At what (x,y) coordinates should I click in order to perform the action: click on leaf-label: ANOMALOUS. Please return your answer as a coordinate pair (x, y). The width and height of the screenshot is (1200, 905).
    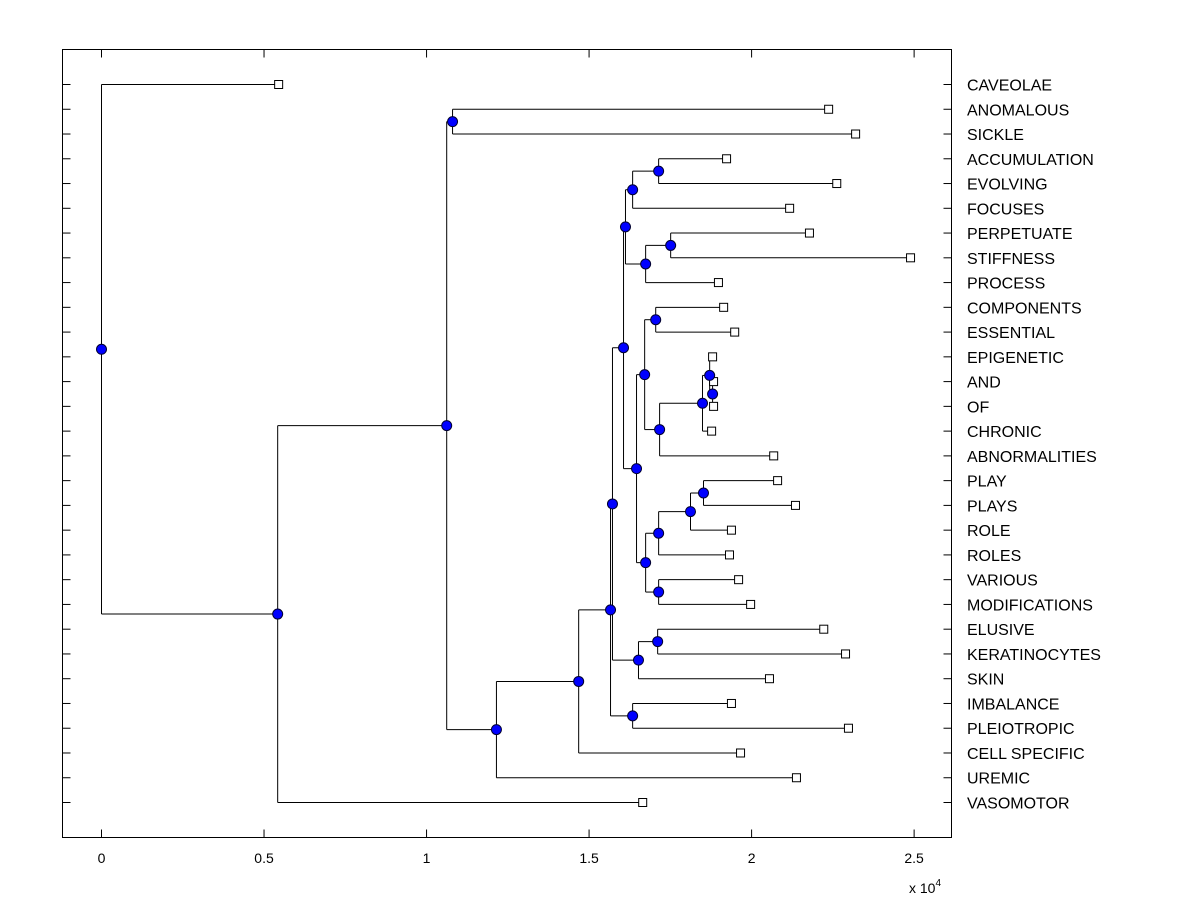
    Looking at the image, I should click on (1018, 110).